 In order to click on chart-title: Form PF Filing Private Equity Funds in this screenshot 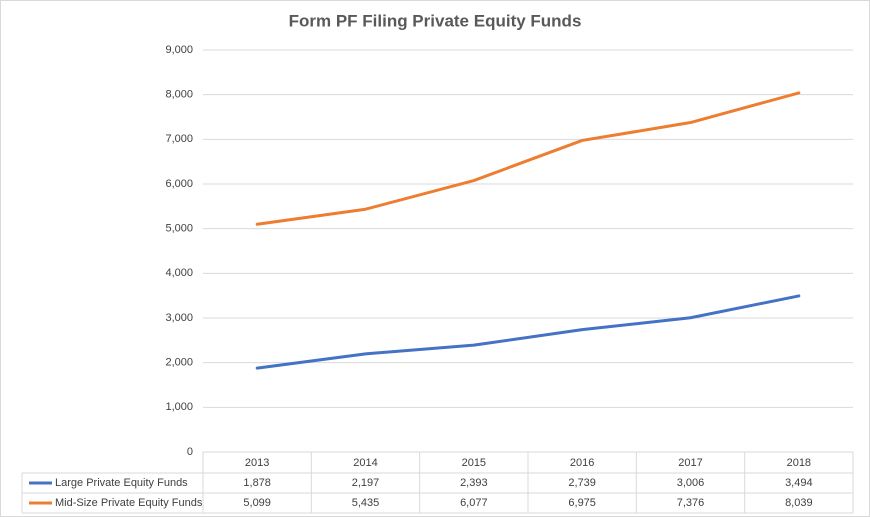, I will do `click(435, 20)`.